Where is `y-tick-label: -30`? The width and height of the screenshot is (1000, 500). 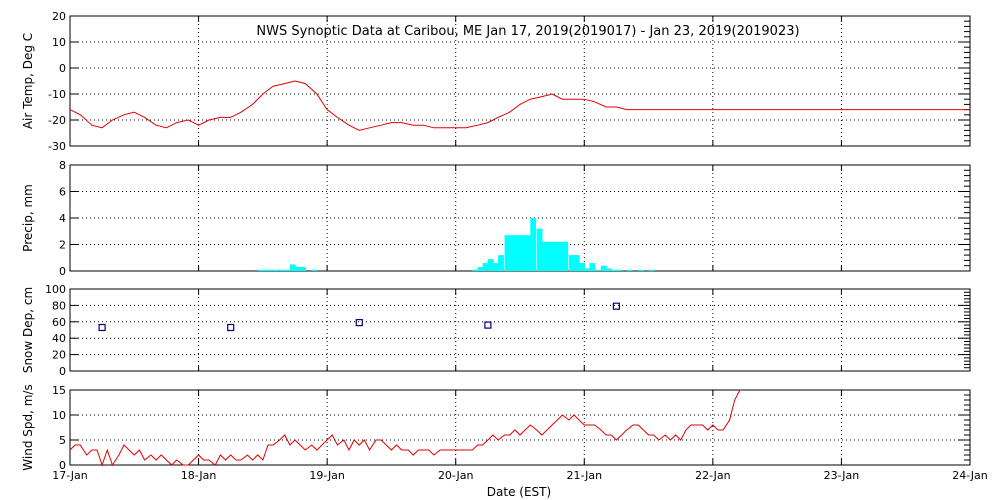
y-tick-label: -30 is located at coordinates (57, 146).